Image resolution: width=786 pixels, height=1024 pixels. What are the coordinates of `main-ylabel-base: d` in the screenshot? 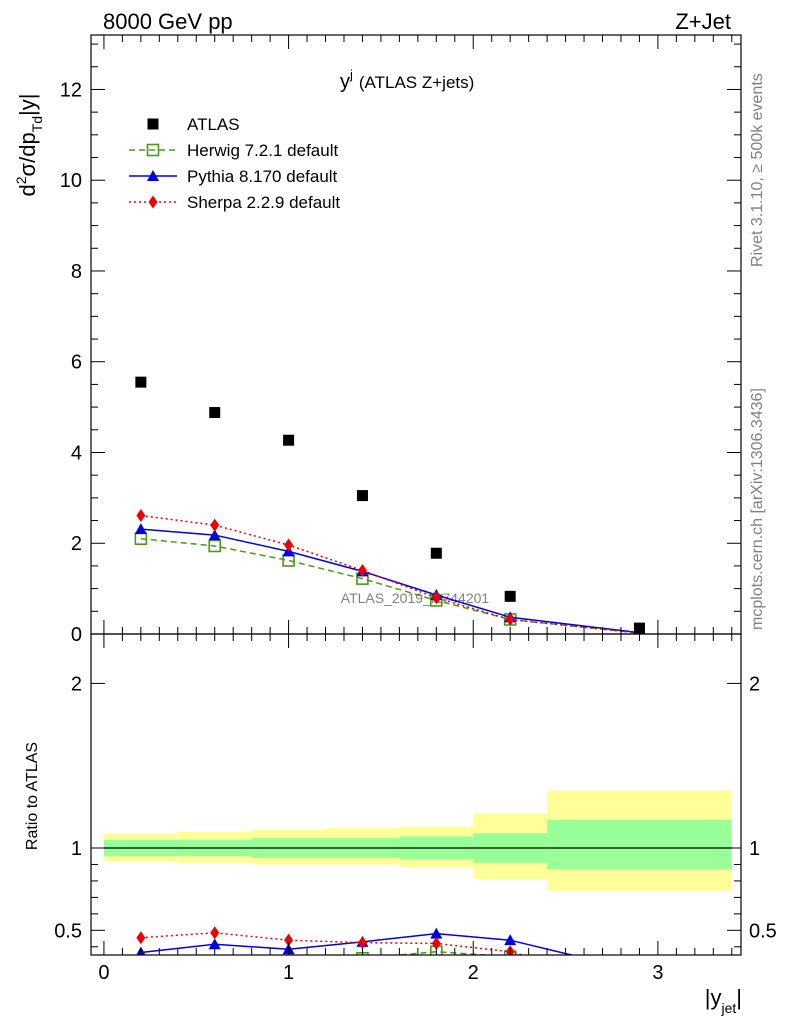 It's located at (27, 190).